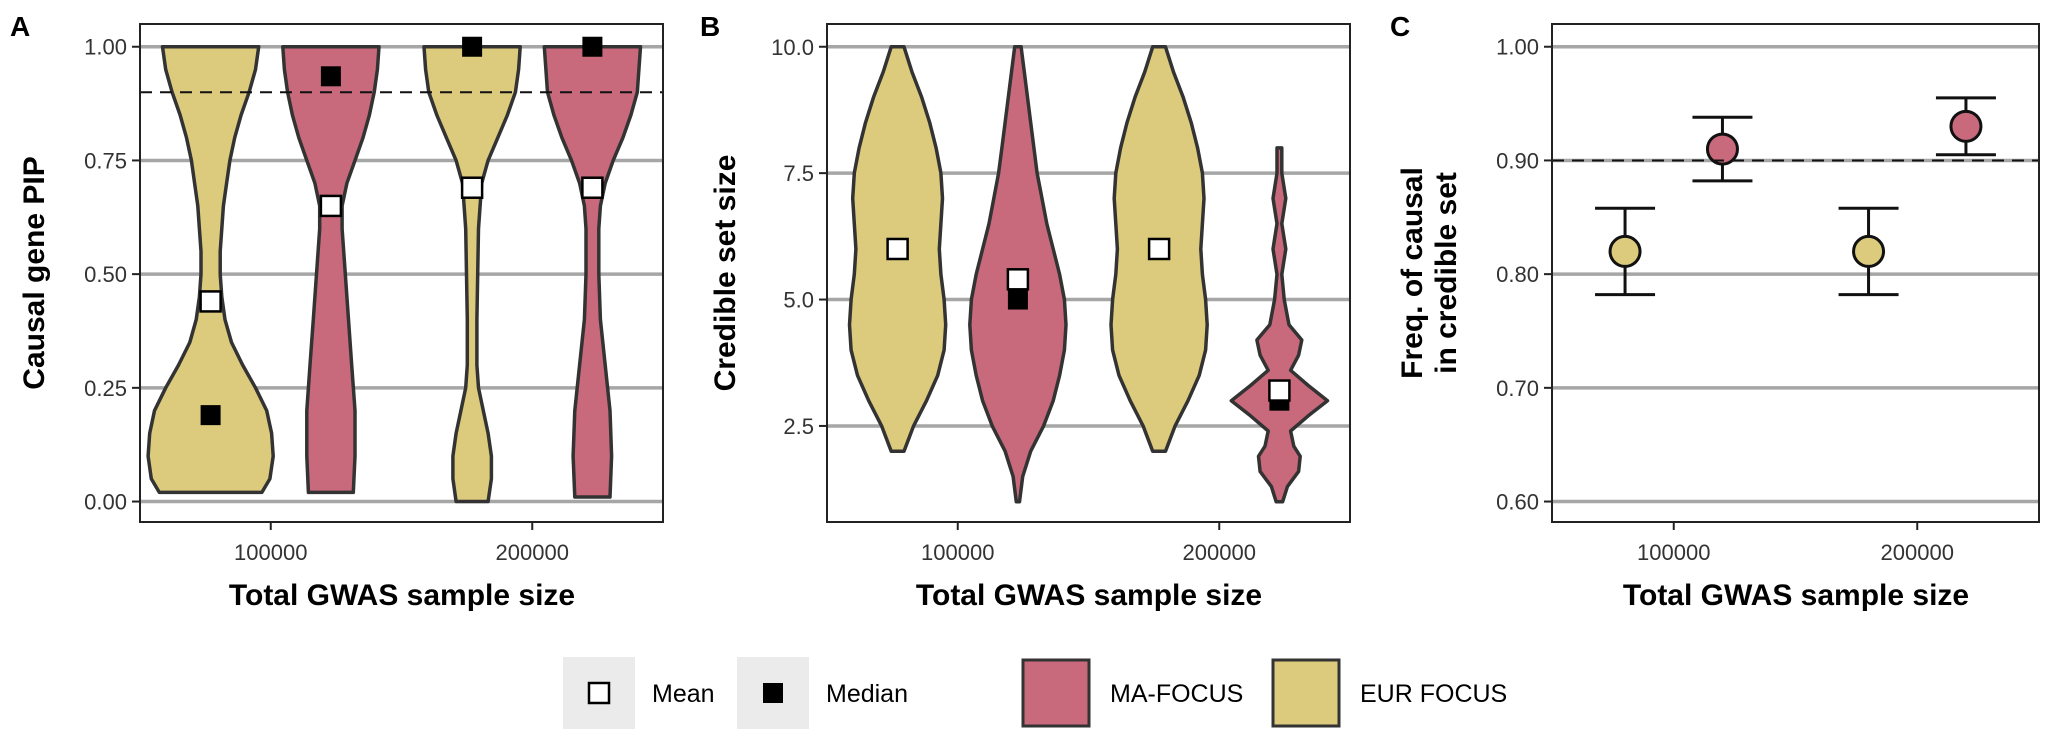 The height and width of the screenshot is (750, 2055). I want to click on panel-b-tag: B, so click(710, 26).